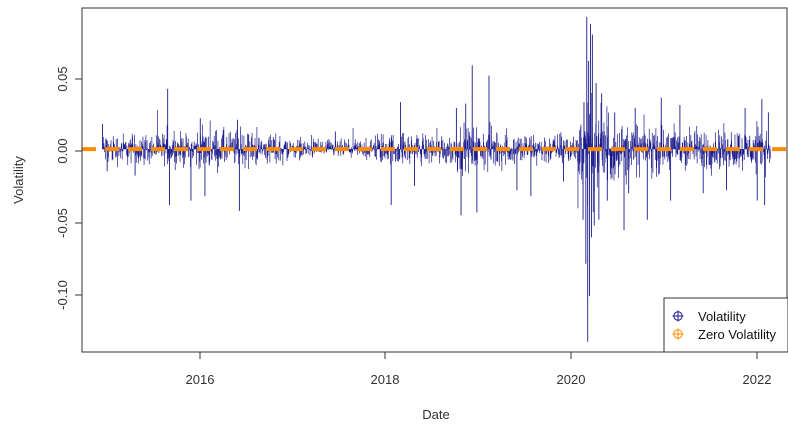  I want to click on legend-marker-volatility, so click(678, 316).